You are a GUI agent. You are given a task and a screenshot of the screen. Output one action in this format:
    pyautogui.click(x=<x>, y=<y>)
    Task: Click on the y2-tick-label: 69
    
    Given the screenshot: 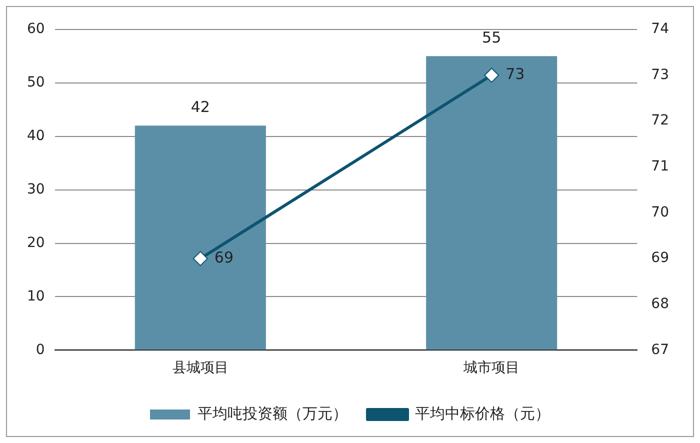 What is the action you would take?
    pyautogui.click(x=660, y=258)
    